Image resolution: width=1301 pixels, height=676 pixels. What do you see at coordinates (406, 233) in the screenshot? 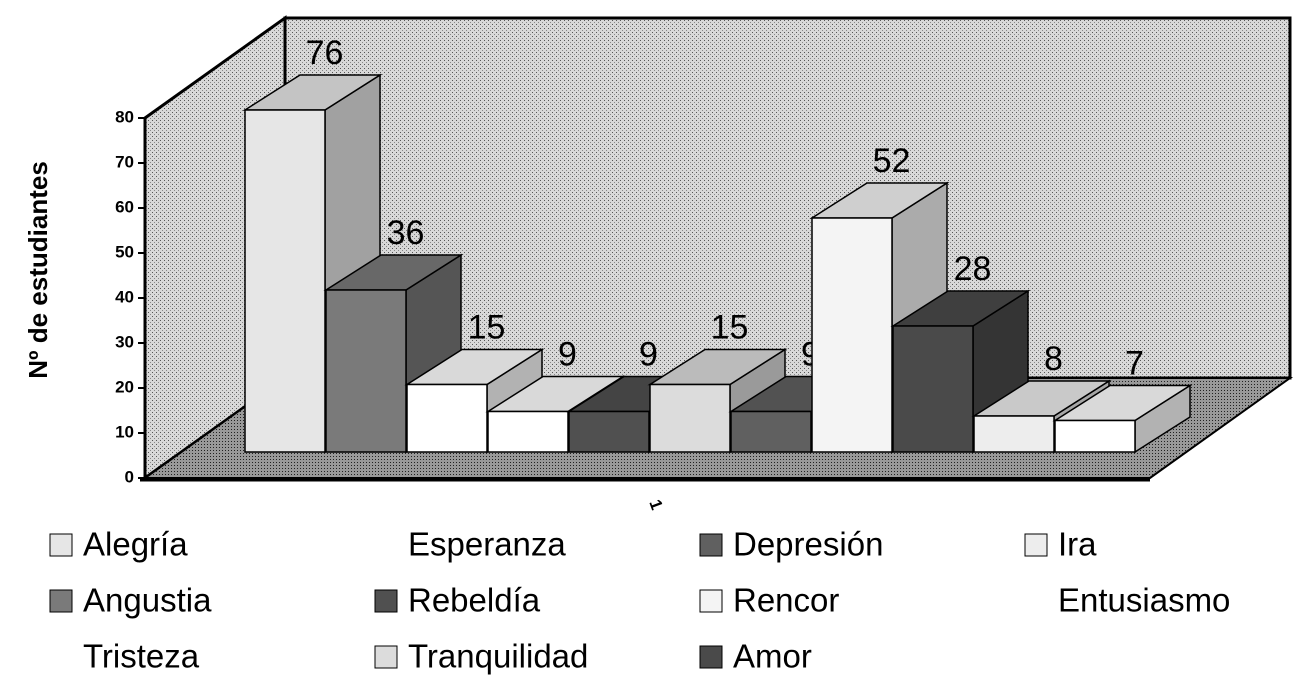
I see `data-label: 36` at bounding box center [406, 233].